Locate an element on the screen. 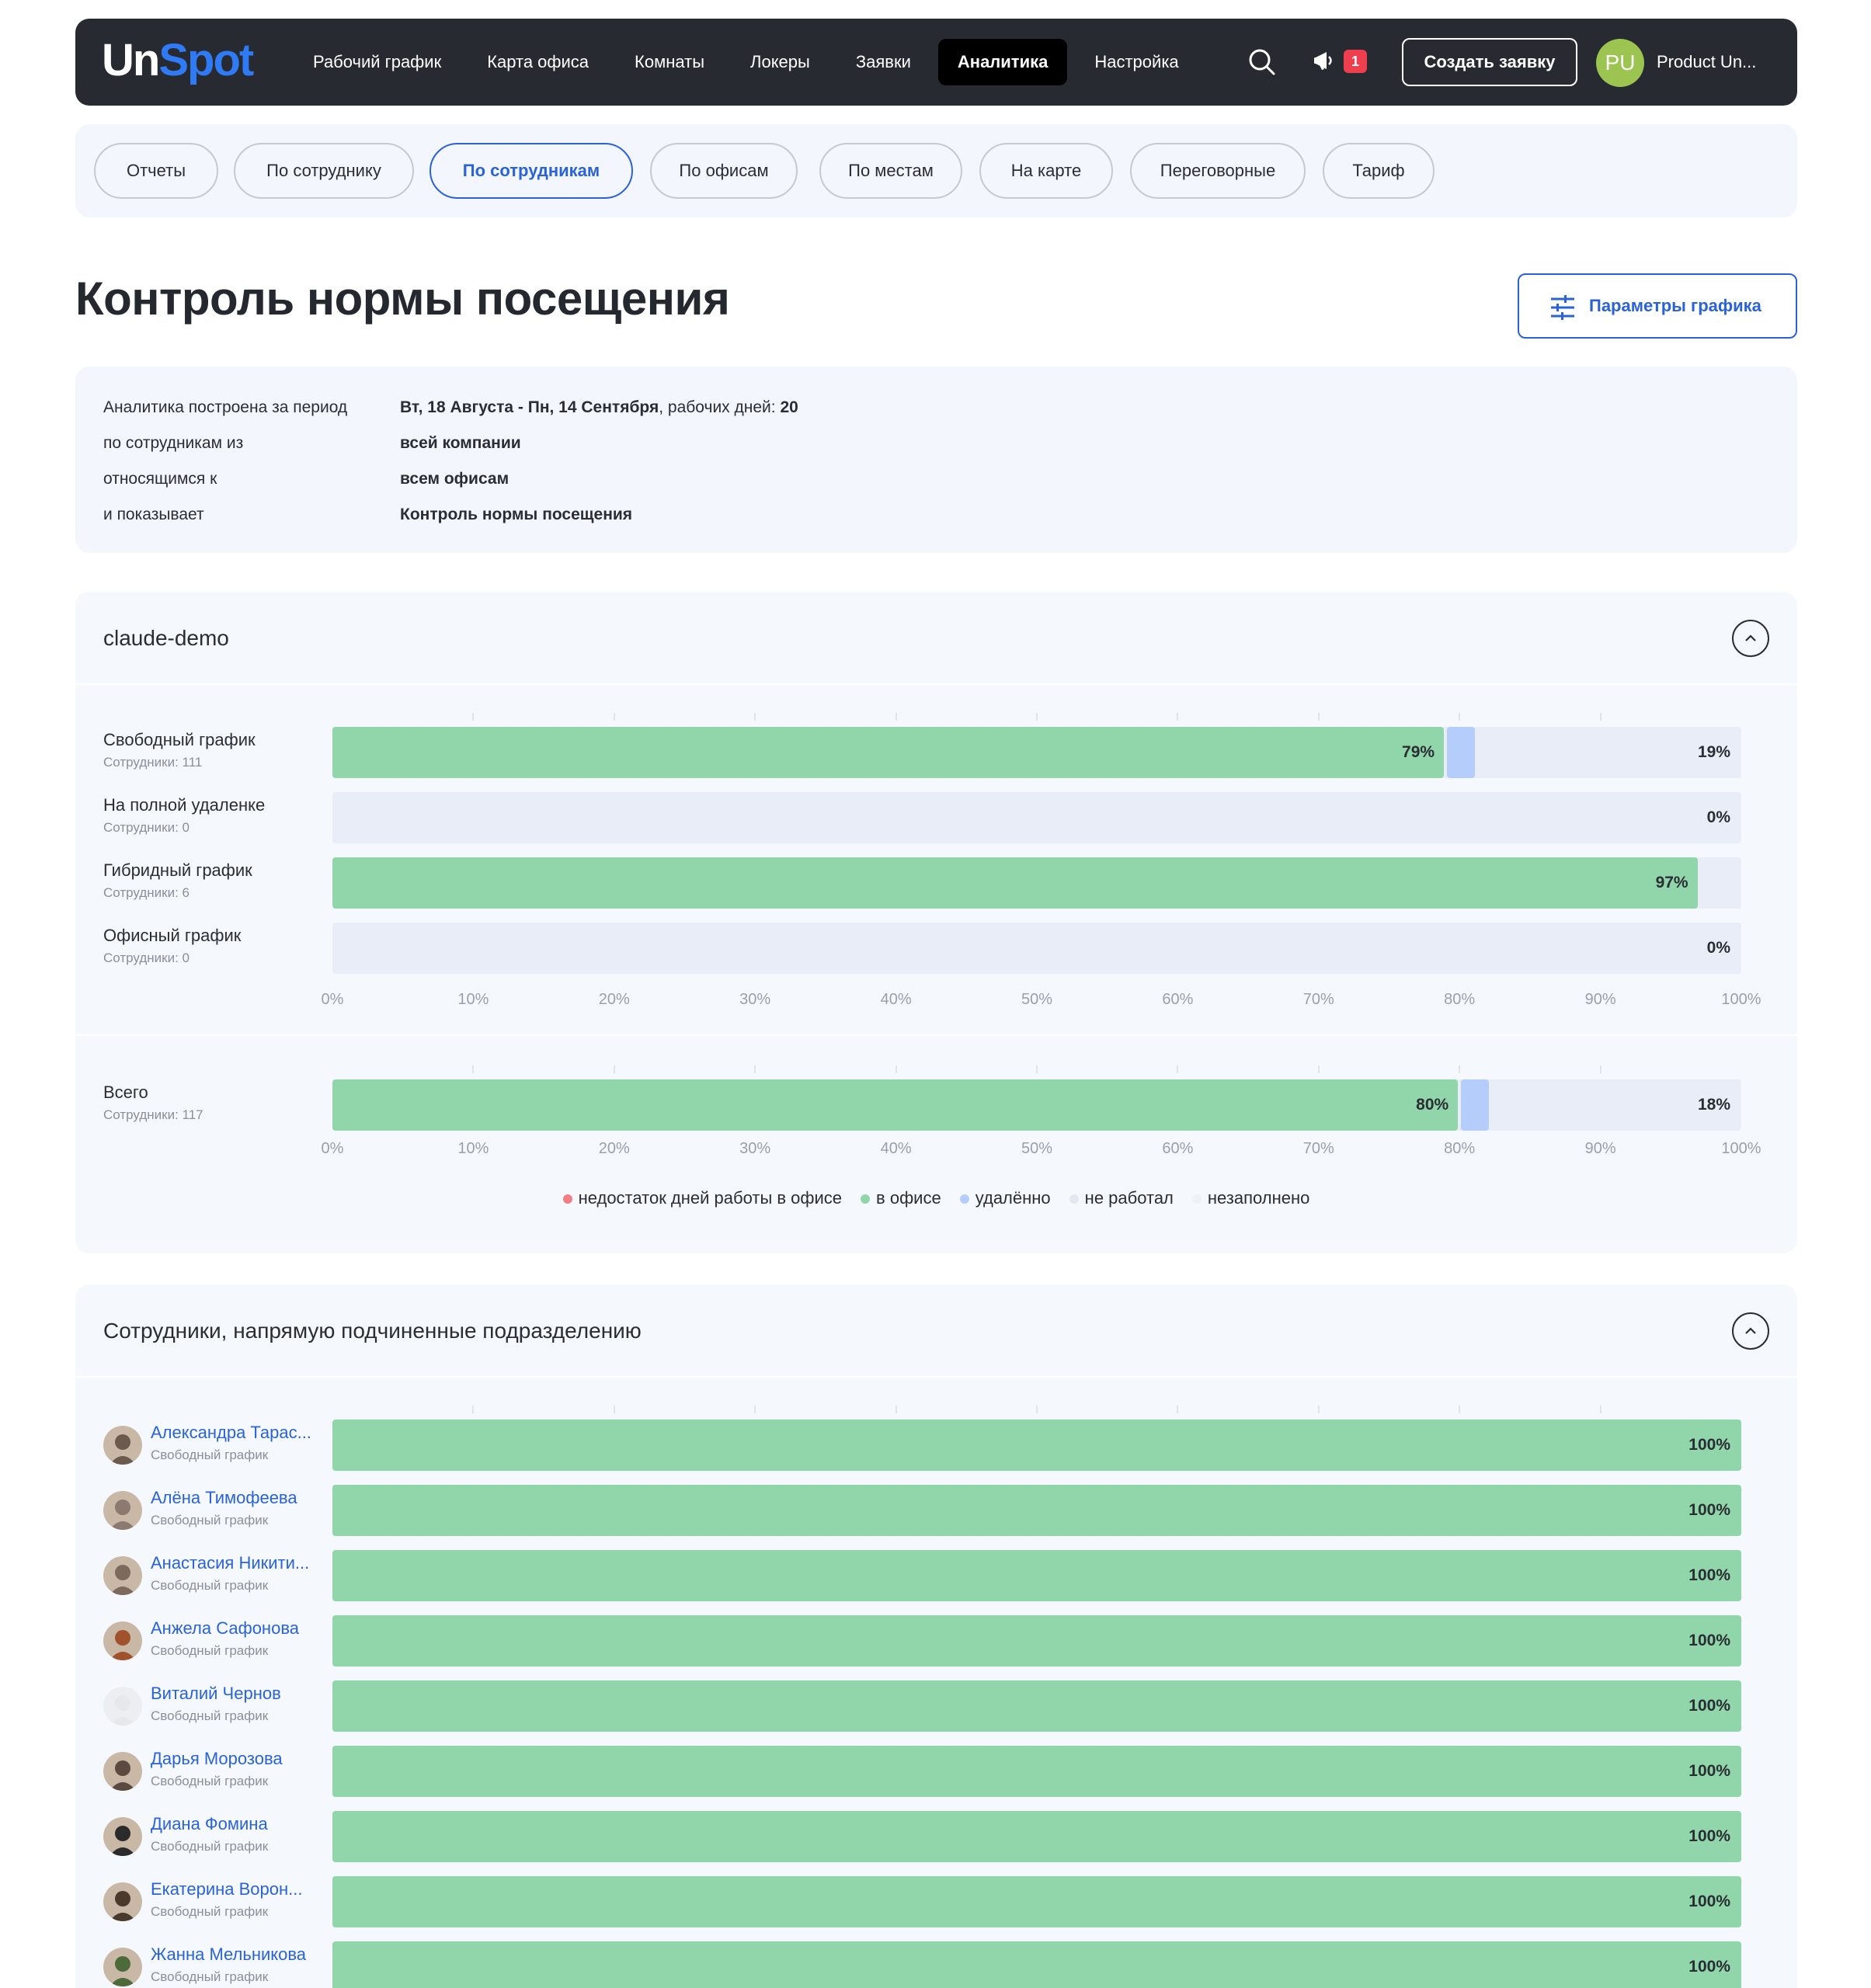 The width and height of the screenshot is (1871, 1988). chart-params-label: Параметры графика is located at coordinates (1675, 305).